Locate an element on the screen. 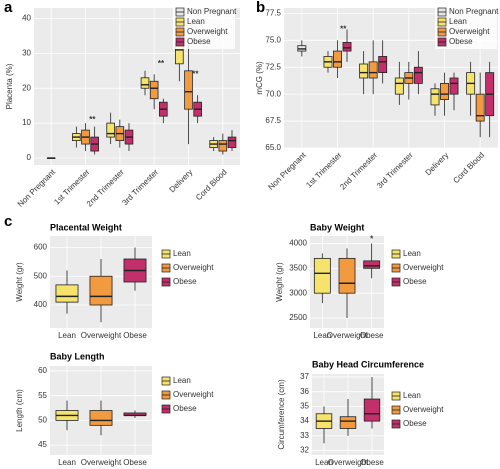 This screenshot has height=469, width=500. y-tick-label: 36 is located at coordinates (304, 391).